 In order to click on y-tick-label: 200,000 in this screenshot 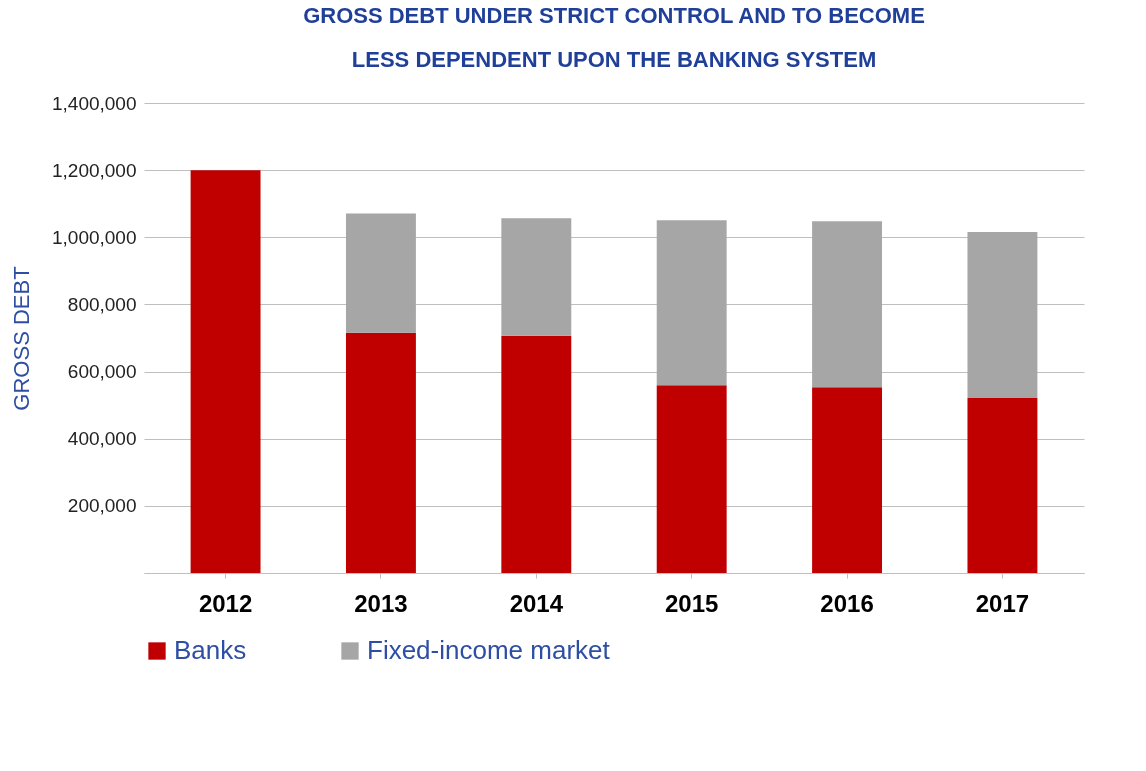, I will do `click(102, 506)`.